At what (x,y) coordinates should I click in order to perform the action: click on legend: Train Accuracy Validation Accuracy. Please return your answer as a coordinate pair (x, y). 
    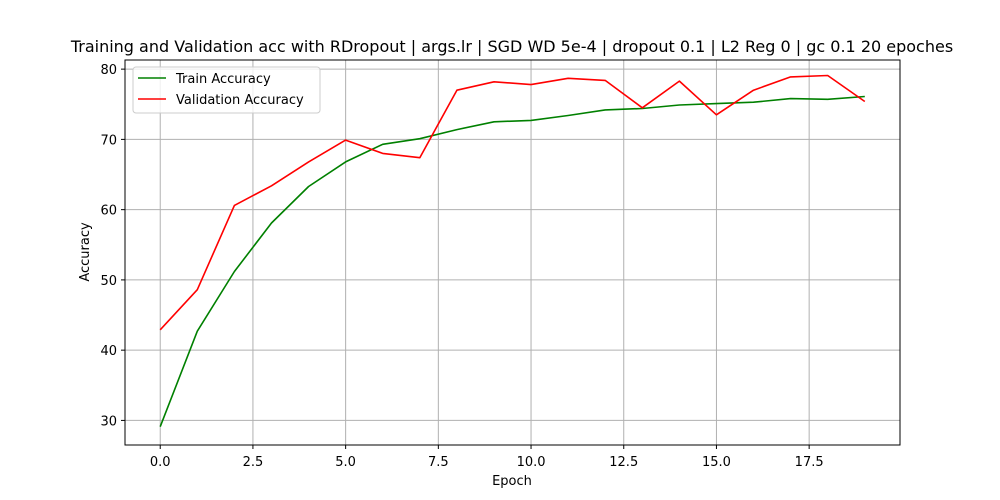
    Looking at the image, I should click on (226, 90).